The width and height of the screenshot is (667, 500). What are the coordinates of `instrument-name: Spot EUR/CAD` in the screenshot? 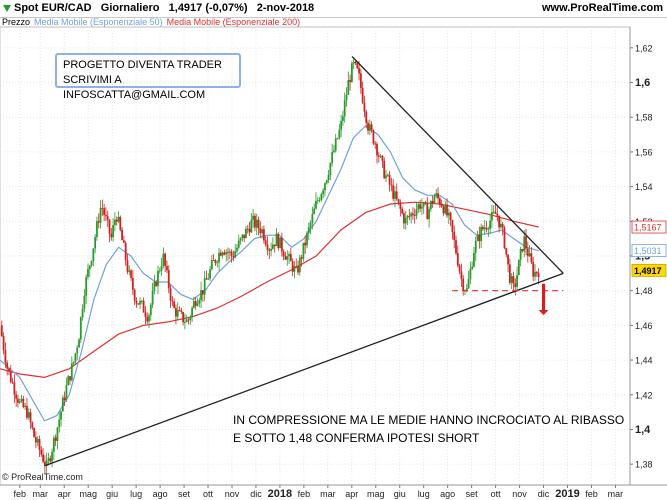 It's located at (53, 8).